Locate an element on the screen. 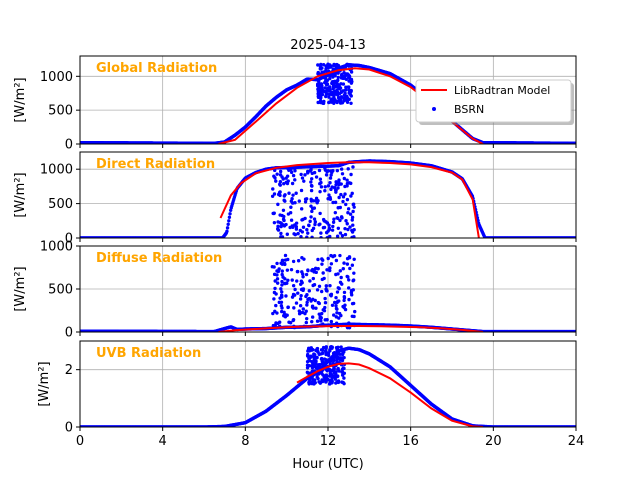 The height and width of the screenshot is (480, 640). x-axis-title: Hour (UTC) is located at coordinates (327, 464).